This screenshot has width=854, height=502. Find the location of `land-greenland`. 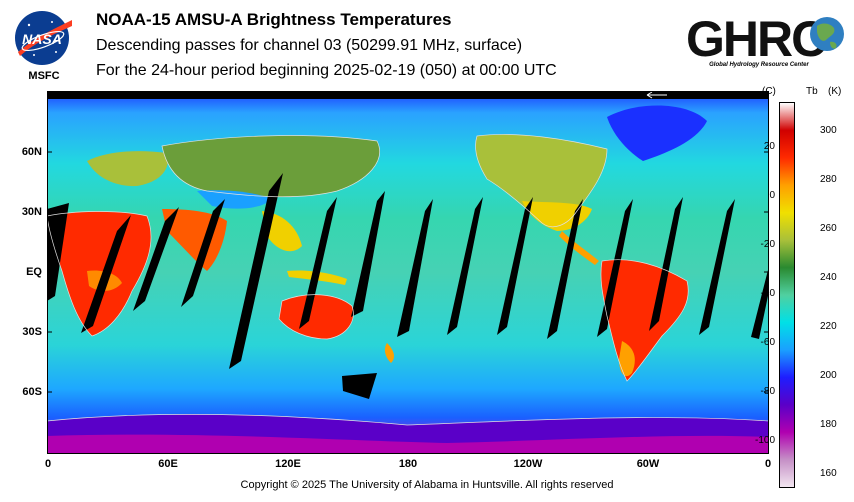

land-greenland is located at coordinates (657, 133).